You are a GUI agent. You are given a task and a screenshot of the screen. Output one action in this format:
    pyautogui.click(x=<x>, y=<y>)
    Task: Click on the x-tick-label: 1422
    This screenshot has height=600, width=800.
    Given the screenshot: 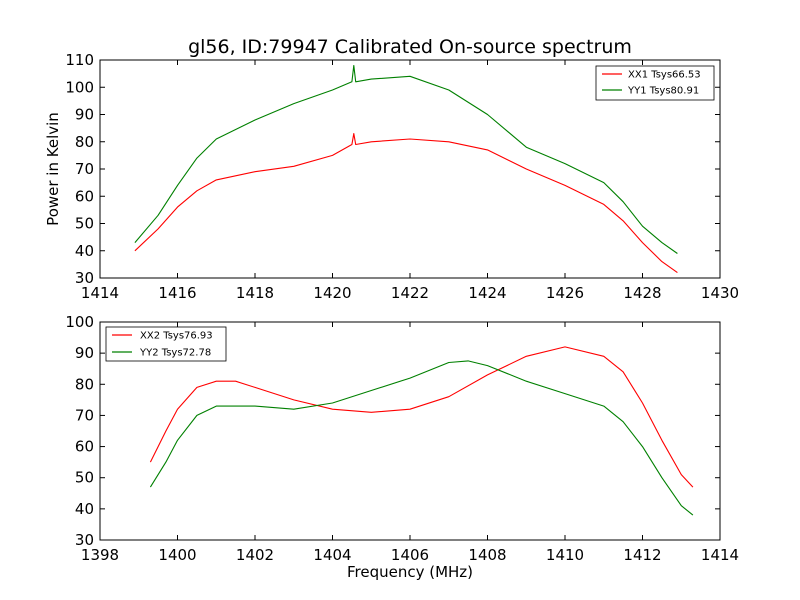 What is the action you would take?
    pyautogui.click(x=410, y=293)
    